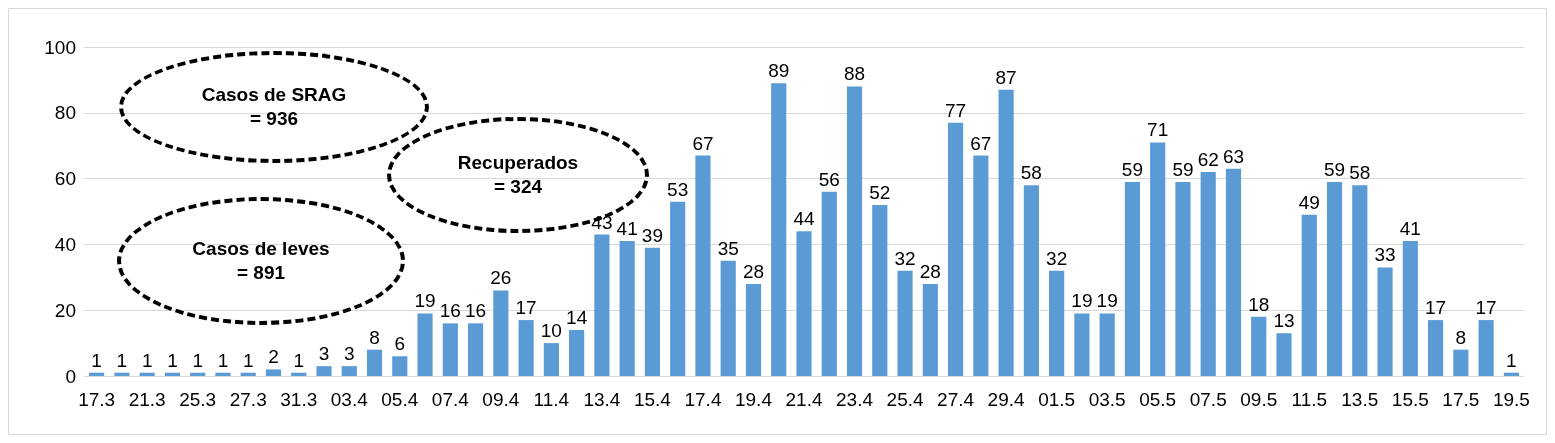 This screenshot has height=443, width=1555. Describe the element at coordinates (198, 399) in the screenshot. I see `x-tick-label: 25.3` at that location.